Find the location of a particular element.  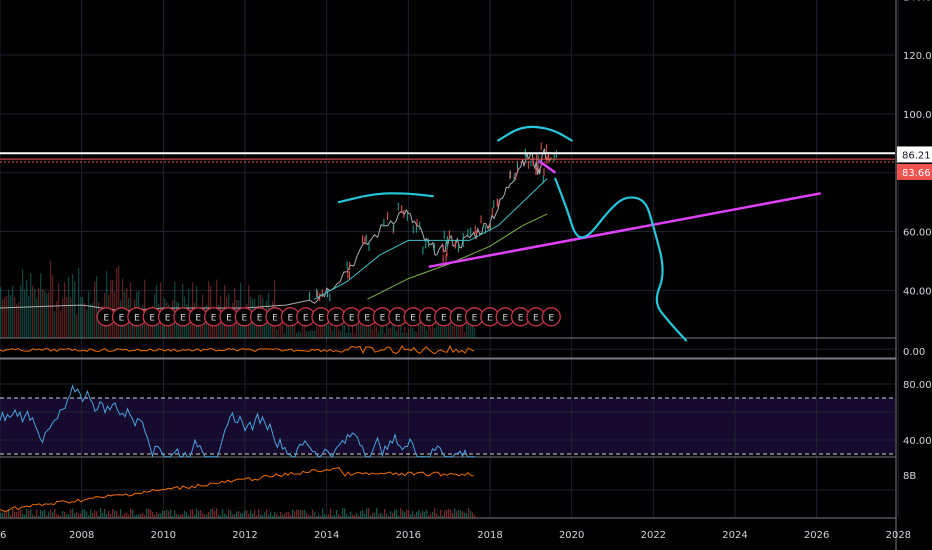

x-tick-label: 2024 is located at coordinates (734, 535).